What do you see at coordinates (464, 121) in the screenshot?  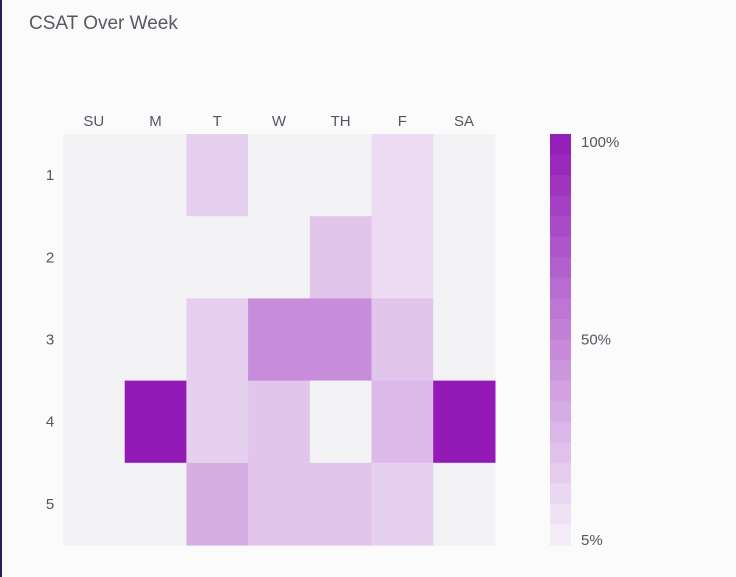 I see `x-tick-label: SA` at bounding box center [464, 121].